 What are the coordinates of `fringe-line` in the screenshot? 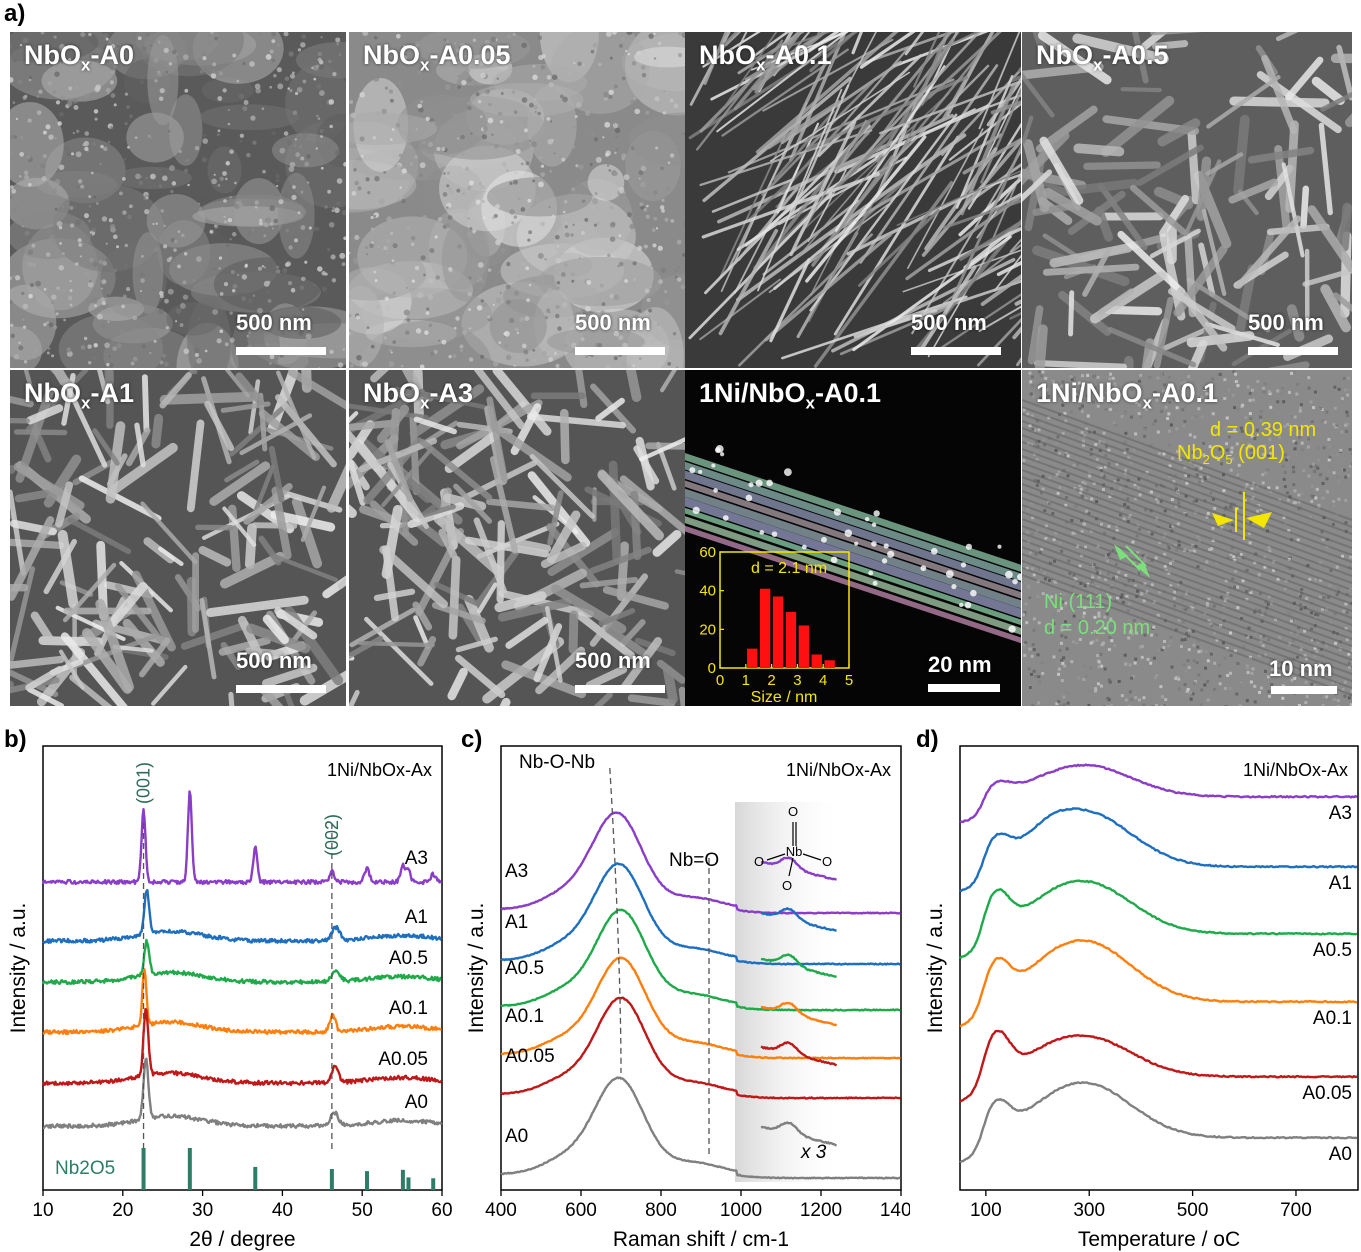 It's located at (1187, 495).